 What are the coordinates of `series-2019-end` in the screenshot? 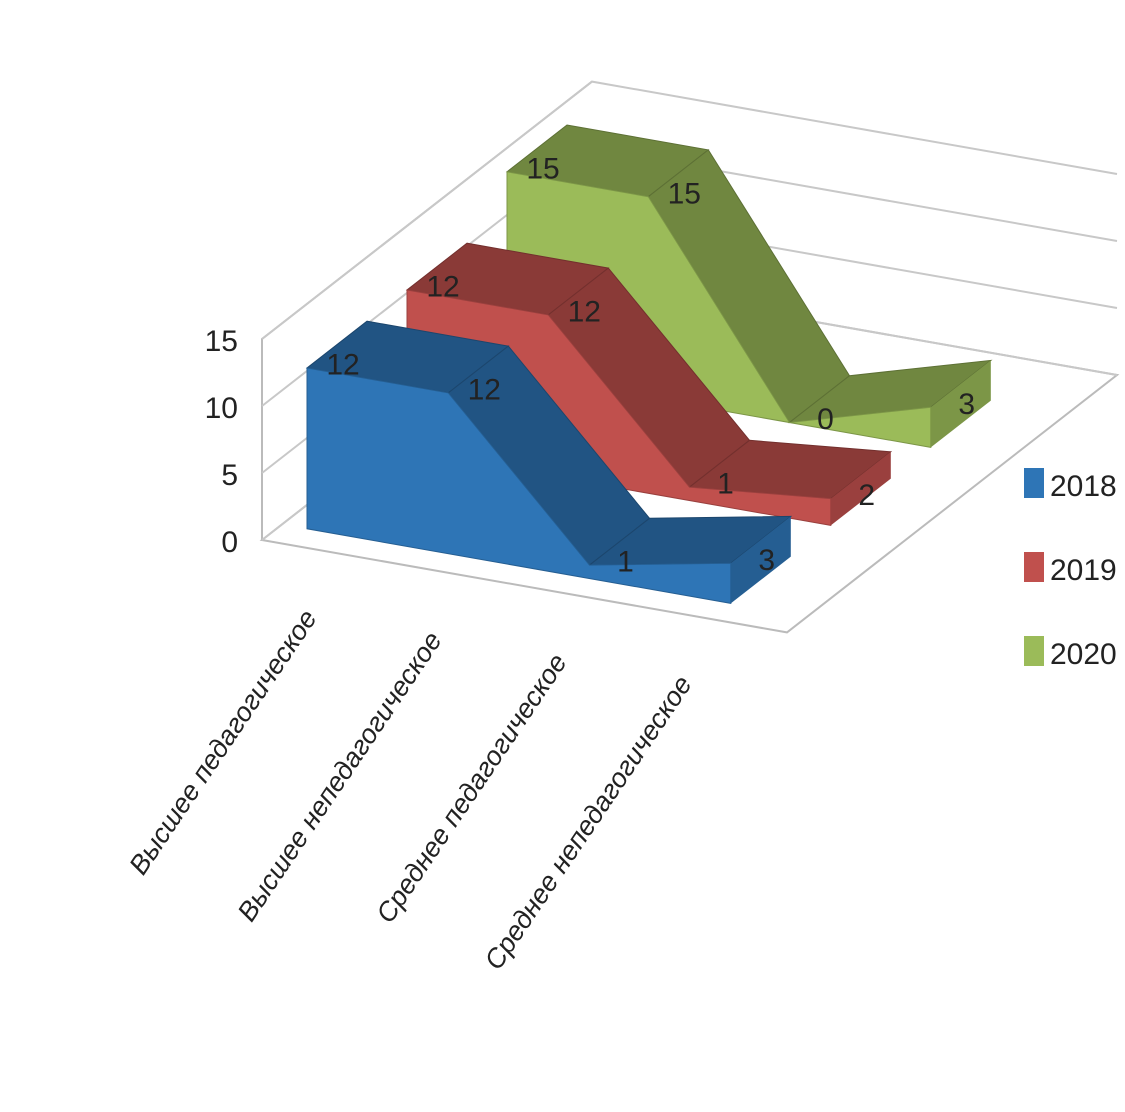 It's located at (860, 488).